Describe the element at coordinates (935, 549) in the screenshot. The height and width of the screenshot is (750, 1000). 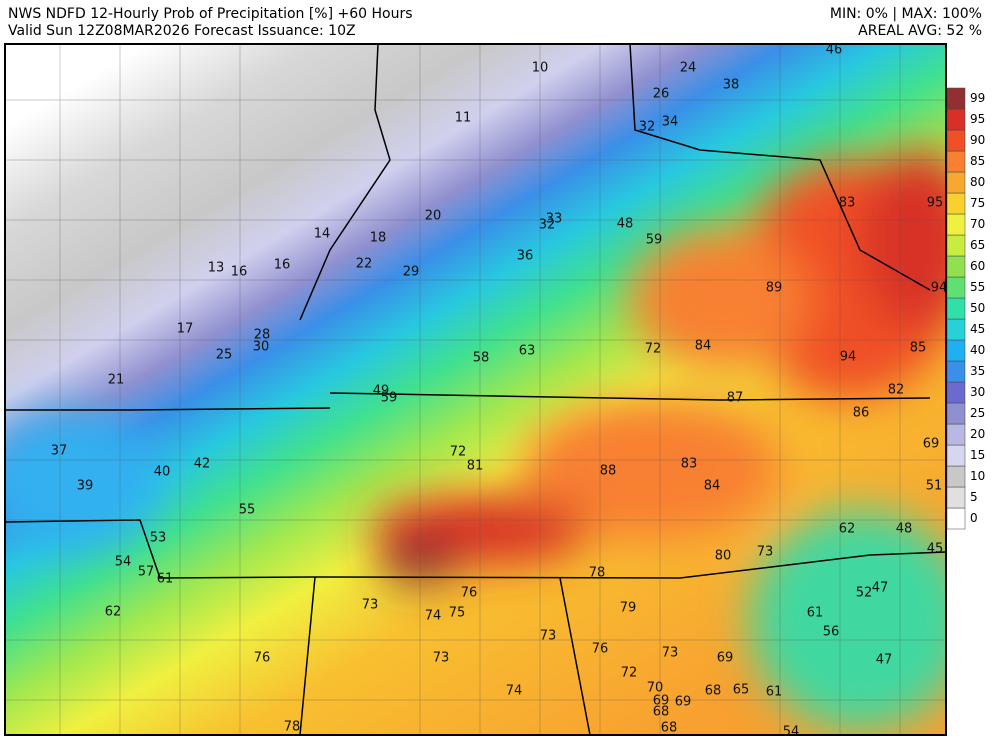
I see `point-value: 45` at that location.